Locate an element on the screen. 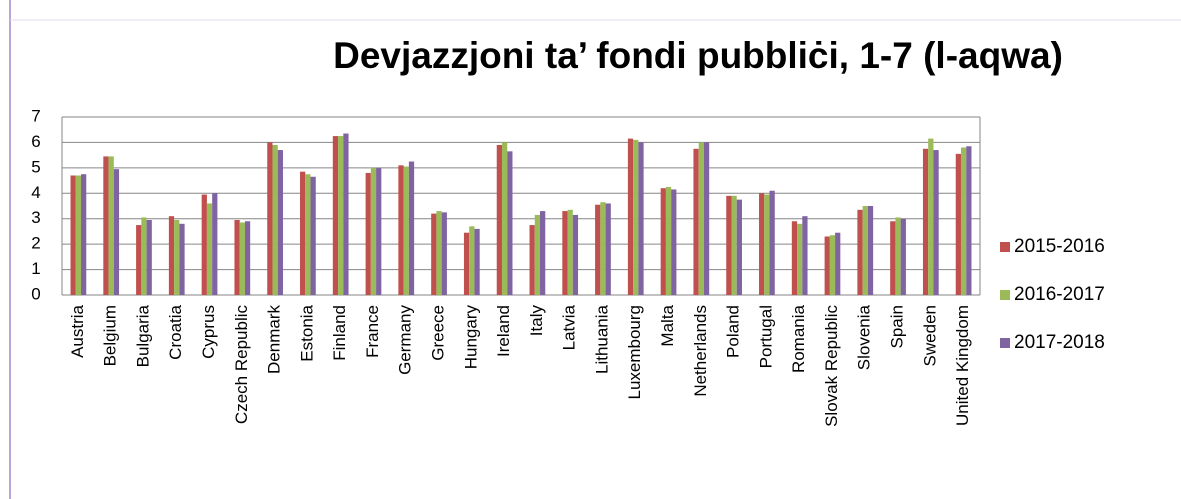 The height and width of the screenshot is (499, 1181). x-tick-label: Greece is located at coordinates (438, 333).